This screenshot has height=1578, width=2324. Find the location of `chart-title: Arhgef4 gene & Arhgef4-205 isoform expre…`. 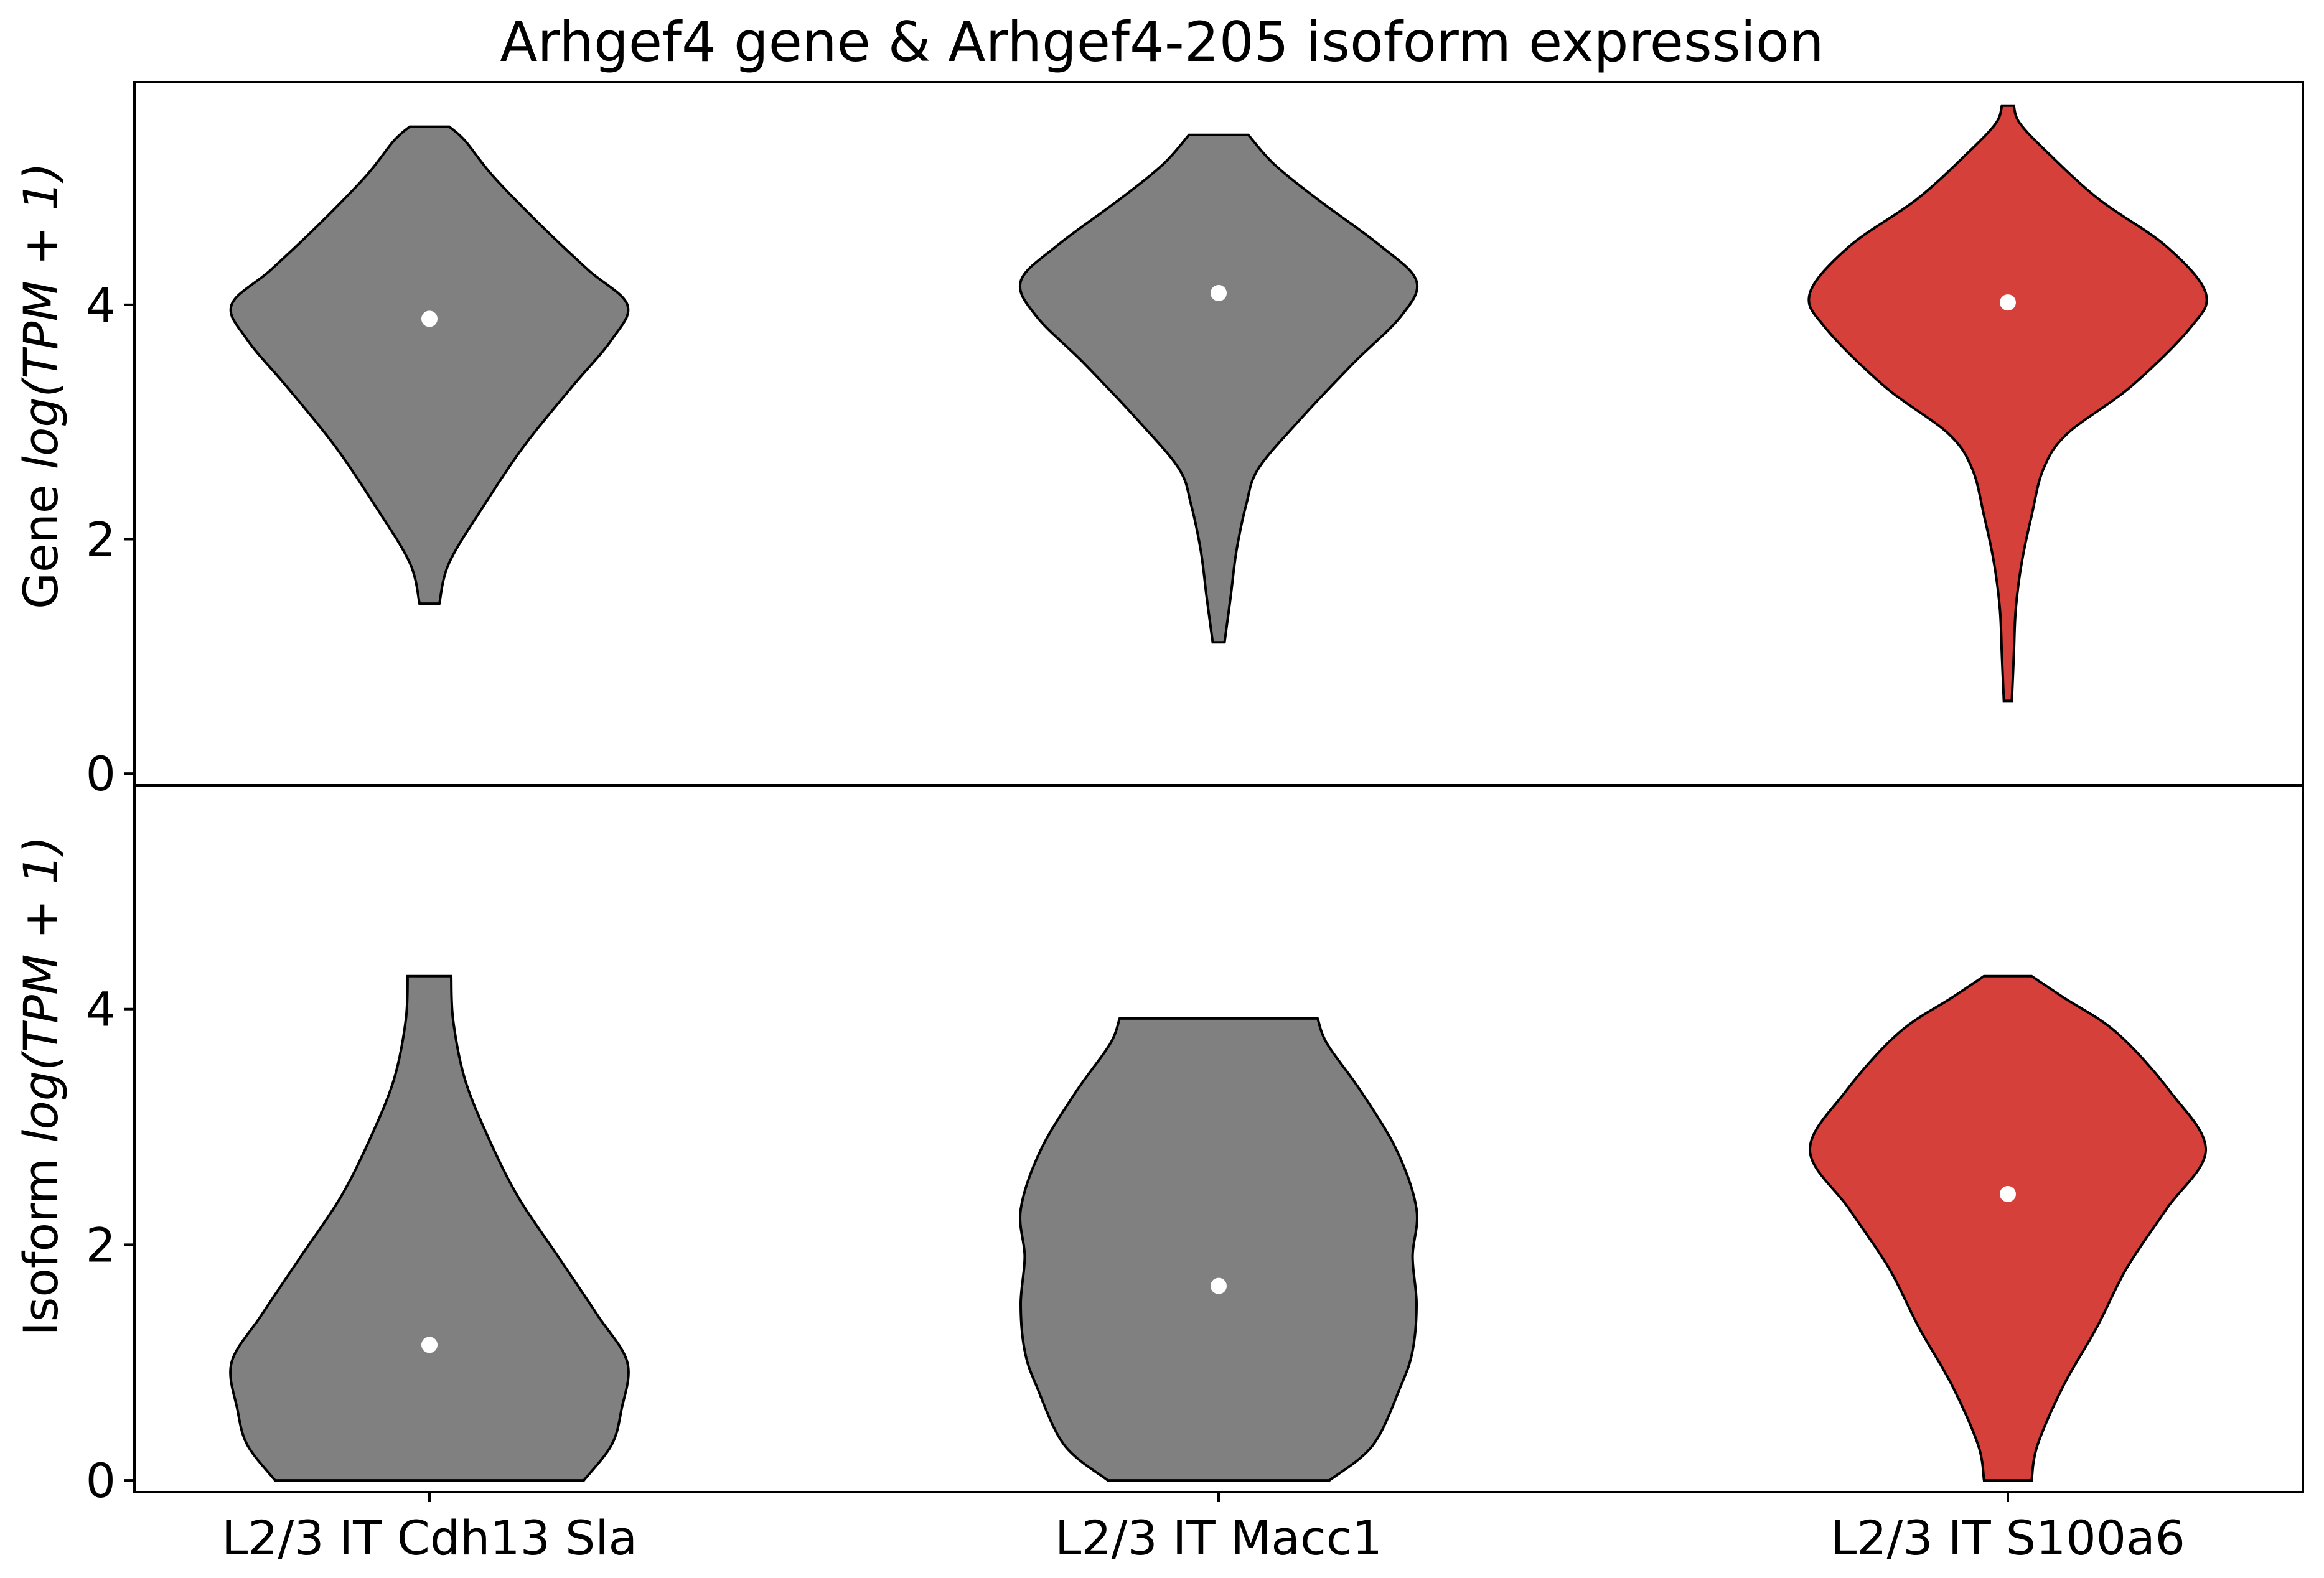

chart-title: Arhgef4 gene & Arhgef4-205 isoform expre… is located at coordinates (1162, 42).